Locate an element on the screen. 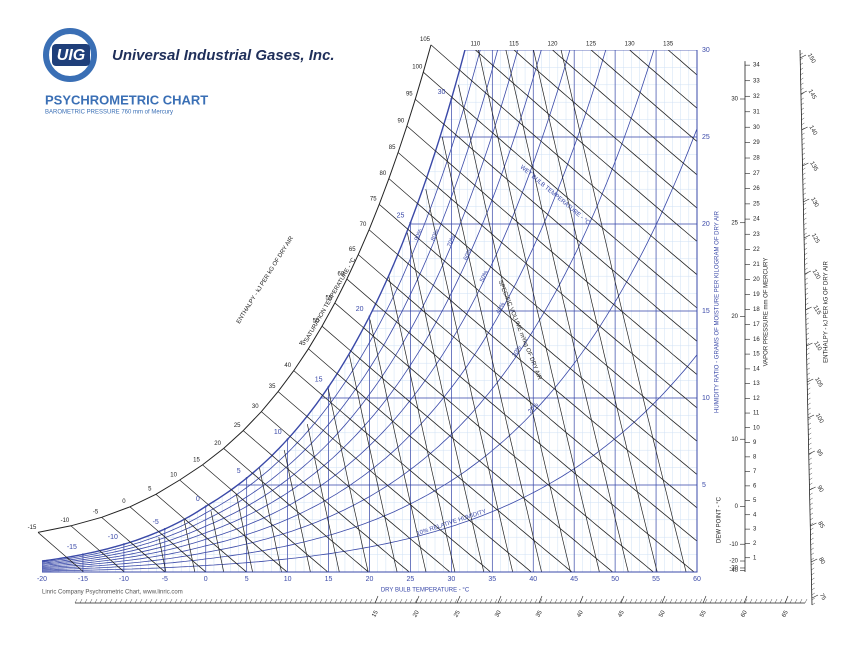 This screenshot has width=848, height=653. saturation-label: 30 is located at coordinates (442, 92).